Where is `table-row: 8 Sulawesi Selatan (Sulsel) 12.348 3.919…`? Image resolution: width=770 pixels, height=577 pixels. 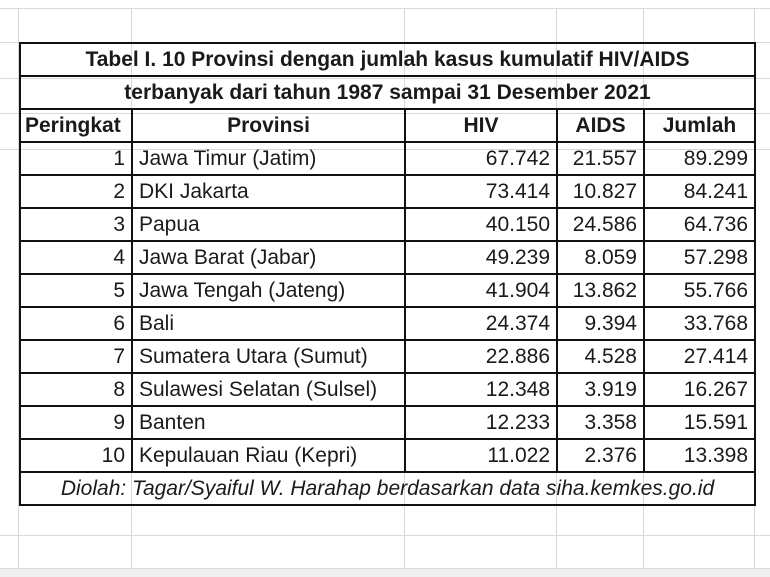
table-row: 8 Sulawesi Selatan (Sulsel) 12.348 3.919… is located at coordinates (387, 389).